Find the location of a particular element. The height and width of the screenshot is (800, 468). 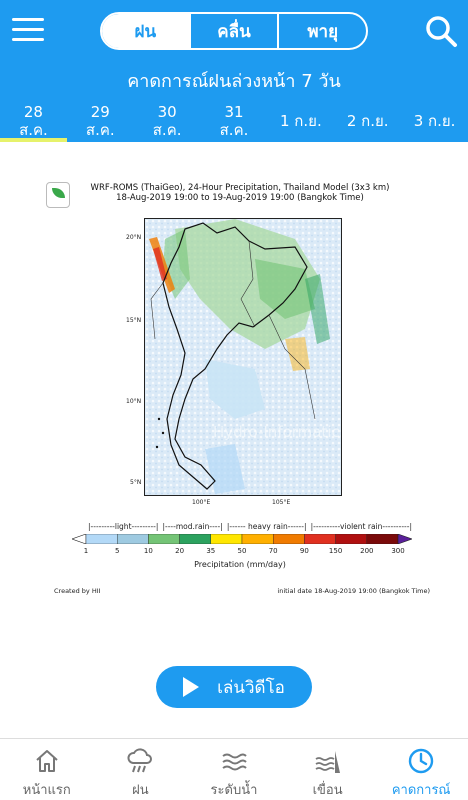

created-by-text: Created by HII is located at coordinates (77, 591).